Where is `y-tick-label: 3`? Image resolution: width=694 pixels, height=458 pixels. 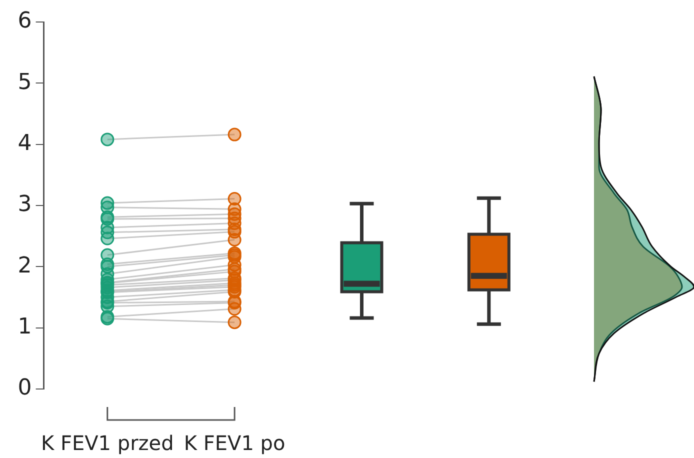 y-tick-label: 3 is located at coordinates (25, 205).